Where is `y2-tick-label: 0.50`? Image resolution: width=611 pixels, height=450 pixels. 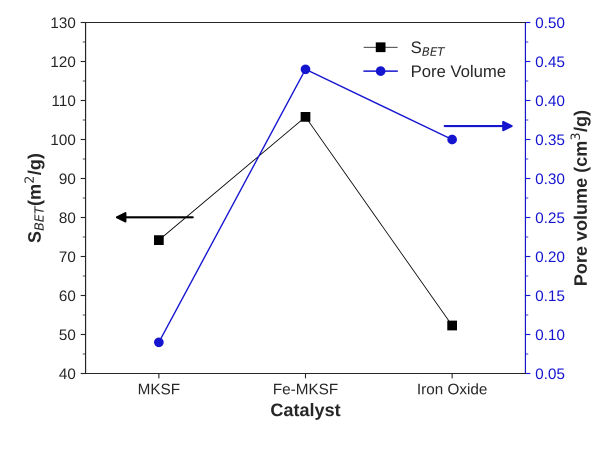
y2-tick-label: 0.50 is located at coordinates (550, 22).